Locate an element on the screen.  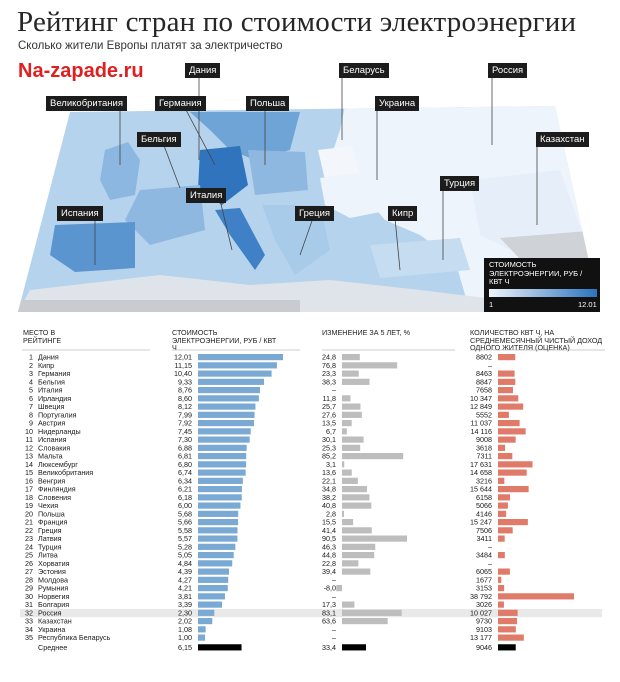
consumption-label: 3153 is located at coordinates (484, 588).